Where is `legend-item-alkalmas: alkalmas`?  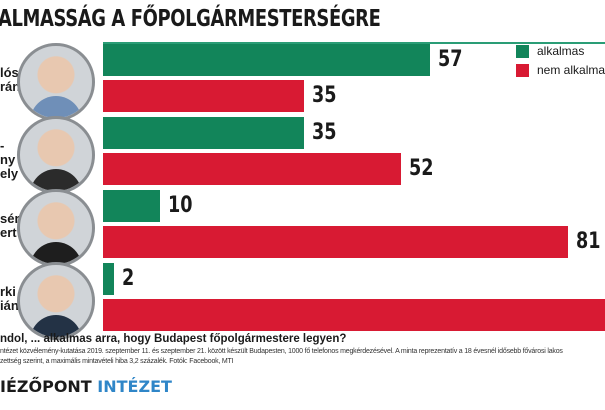 legend-item-alkalmas: alkalmas is located at coordinates (550, 51).